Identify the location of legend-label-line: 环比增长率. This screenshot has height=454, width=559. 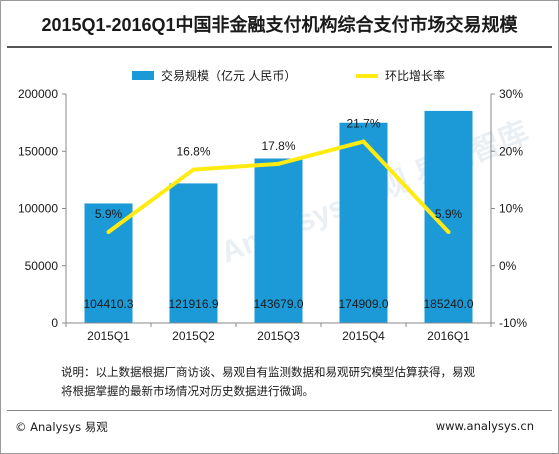
(415, 75).